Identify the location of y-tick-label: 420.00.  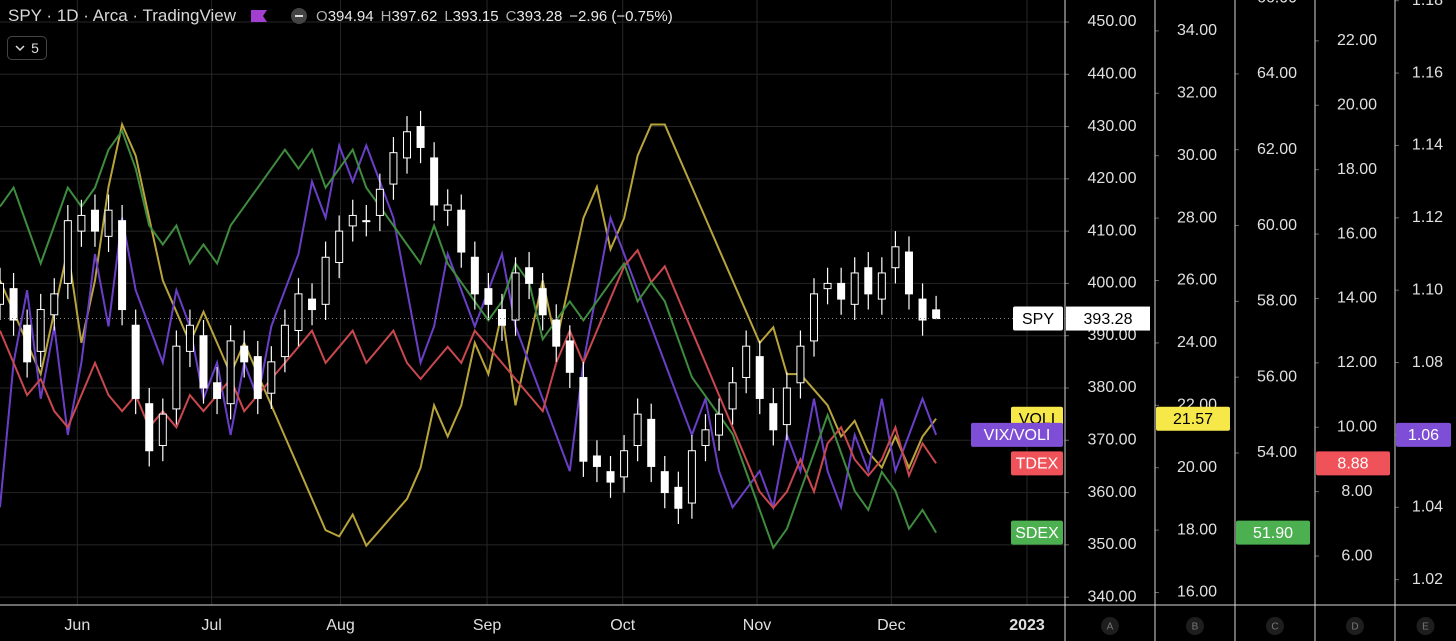
(1112, 178).